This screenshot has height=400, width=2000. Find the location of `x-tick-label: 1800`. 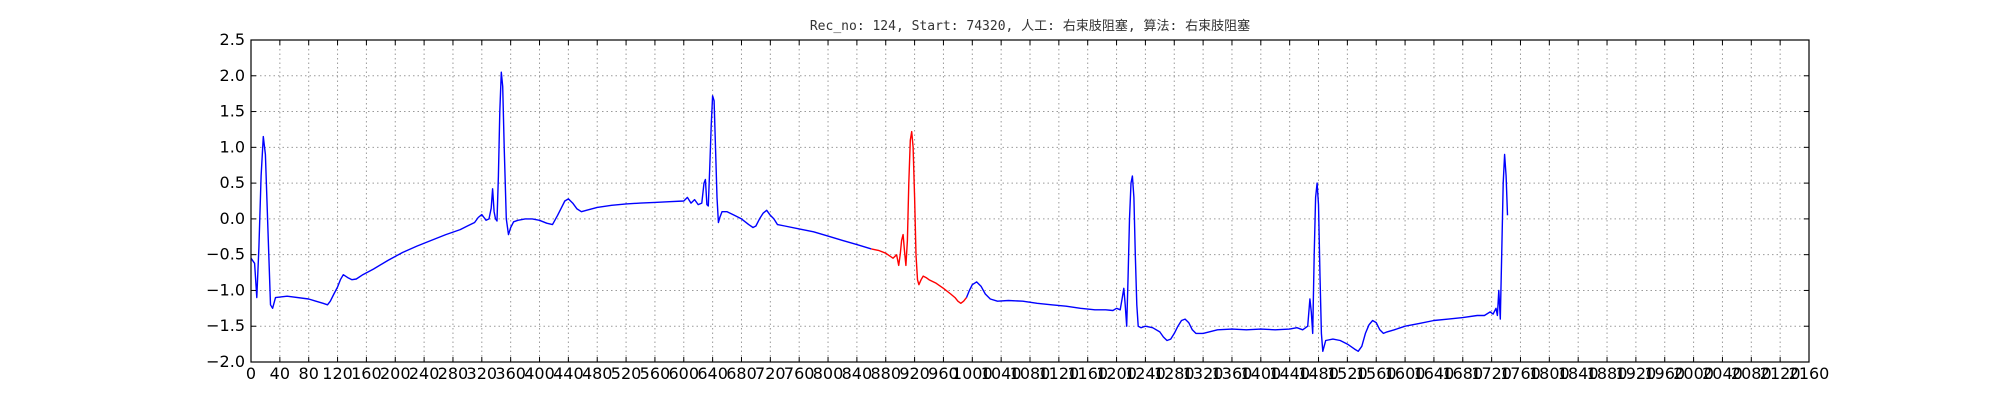

x-tick-label: 1800 is located at coordinates (1549, 373).